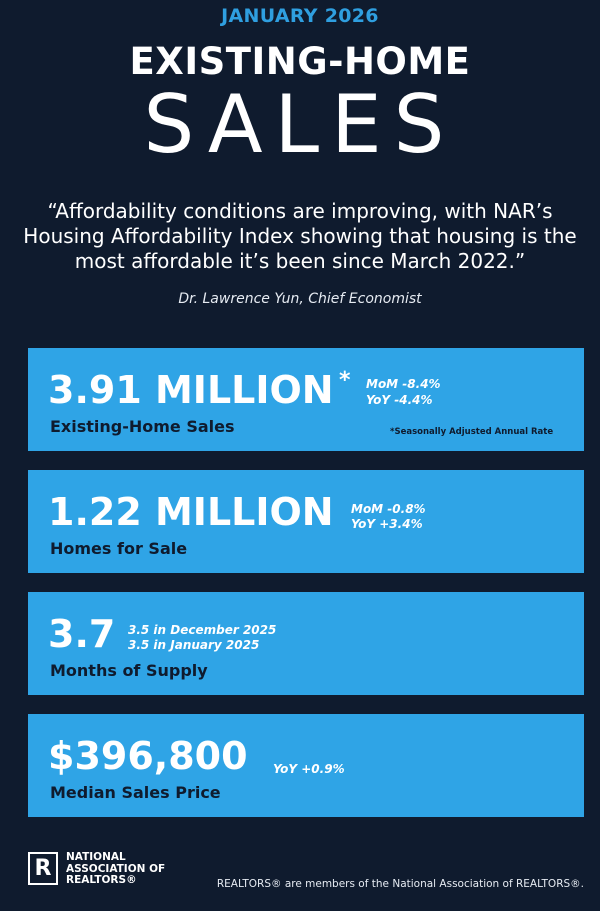 The height and width of the screenshot is (911, 600). I want to click on inventory-yoy: YoY +3.4%, so click(387, 524).